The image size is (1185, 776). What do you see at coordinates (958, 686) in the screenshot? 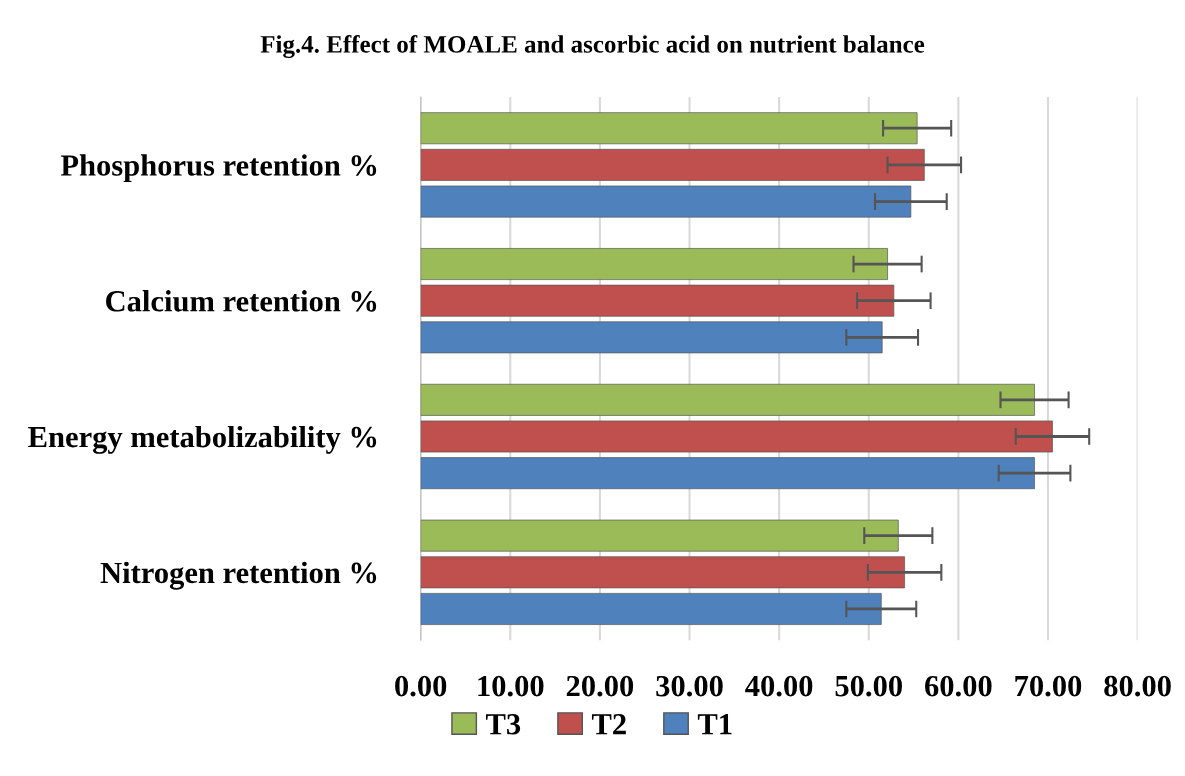
I see `x-tick-label: 60.00` at bounding box center [958, 686].